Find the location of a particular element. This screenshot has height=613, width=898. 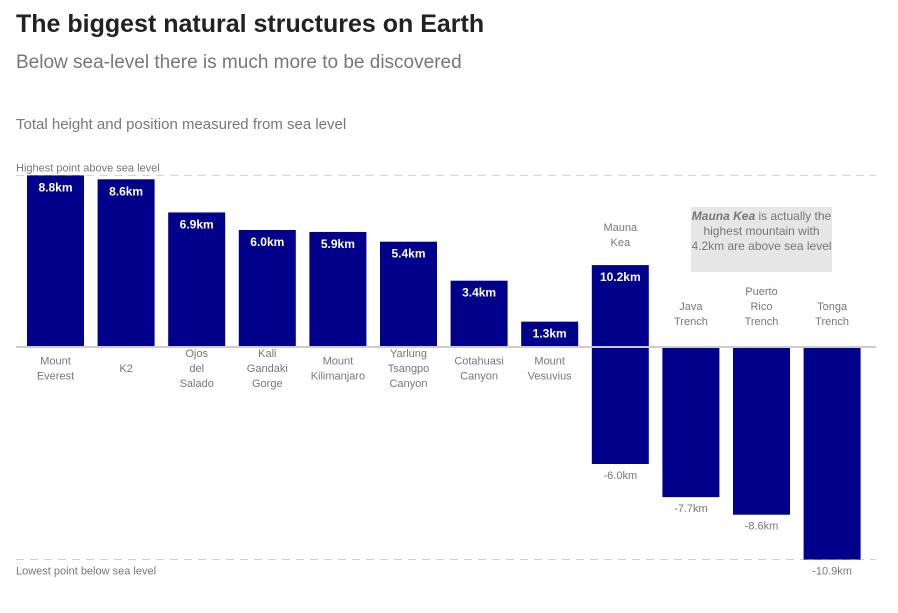

data-label: 10.2km is located at coordinates (620, 277).